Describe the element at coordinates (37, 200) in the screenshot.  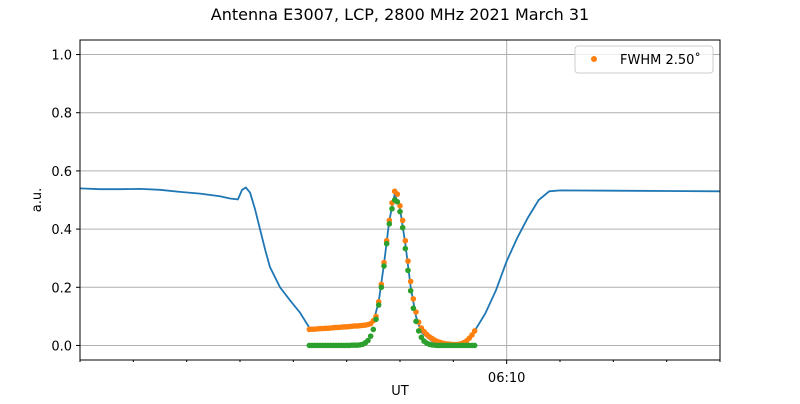
I see `y-axis-label: a.u.` at that location.